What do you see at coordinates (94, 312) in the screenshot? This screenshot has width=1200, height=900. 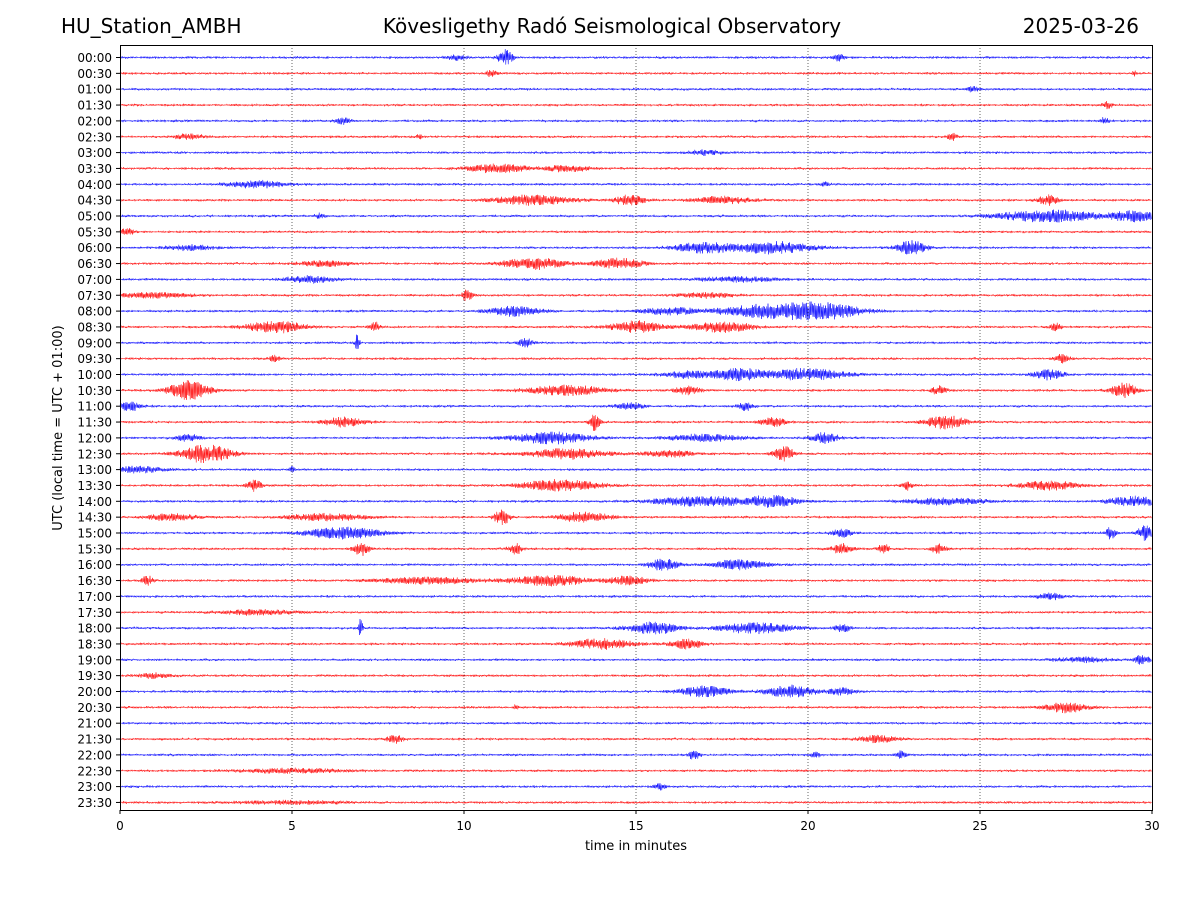 I see `y-tick-label: 08:00` at bounding box center [94, 312].